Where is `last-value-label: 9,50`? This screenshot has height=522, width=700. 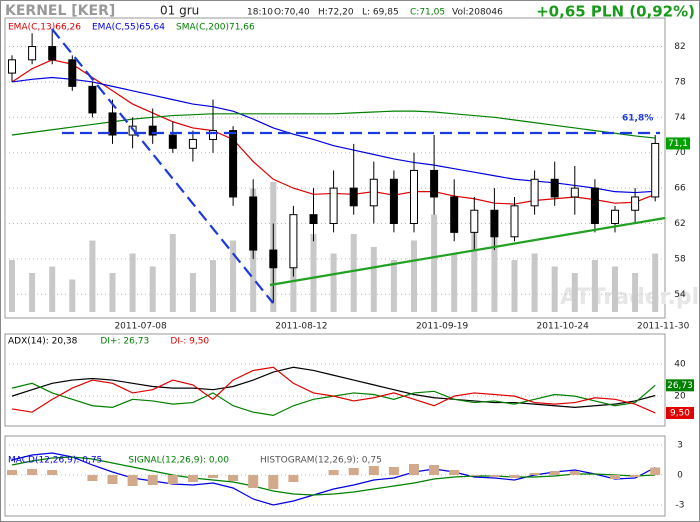 last-value-label: 9,50 is located at coordinates (680, 413).